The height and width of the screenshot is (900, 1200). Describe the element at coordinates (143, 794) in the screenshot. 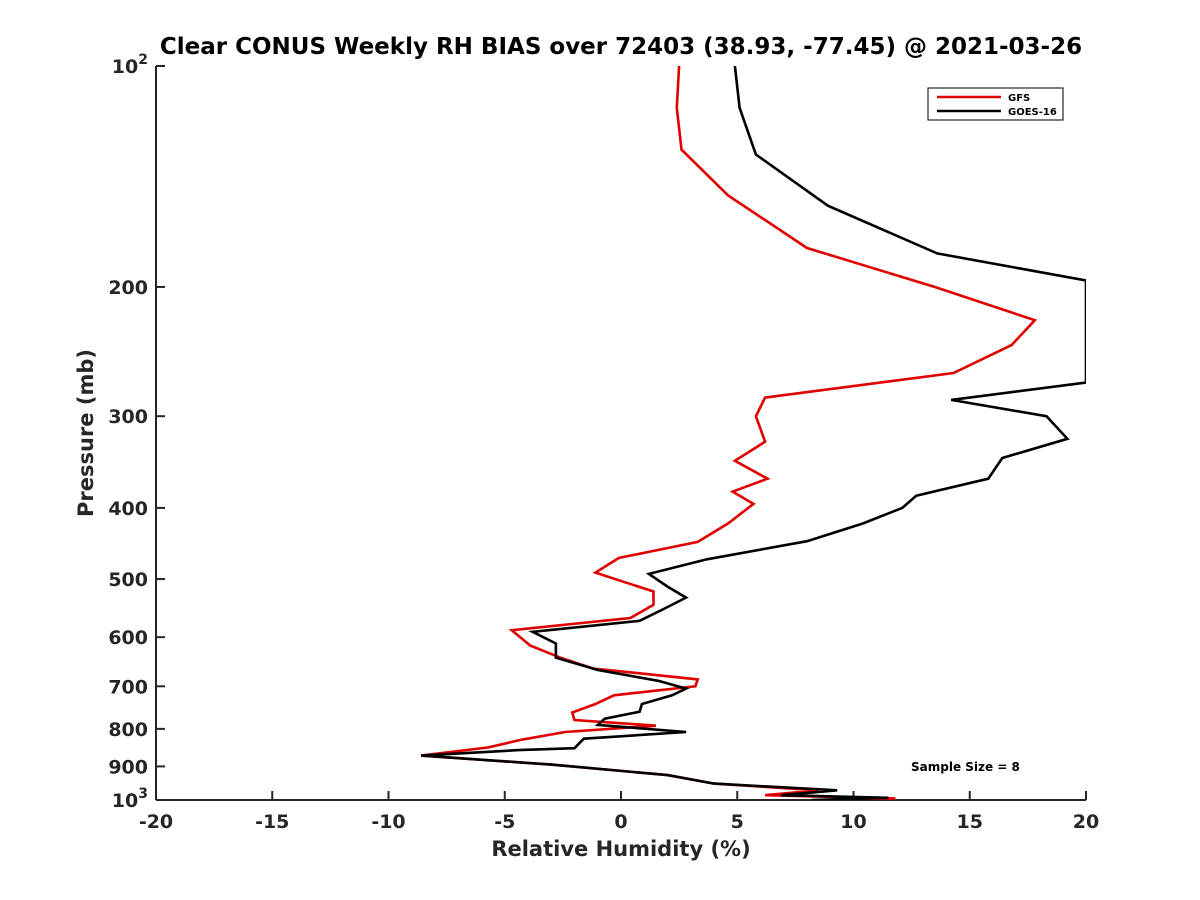

I see `y-tick-exponent: 3` at that location.